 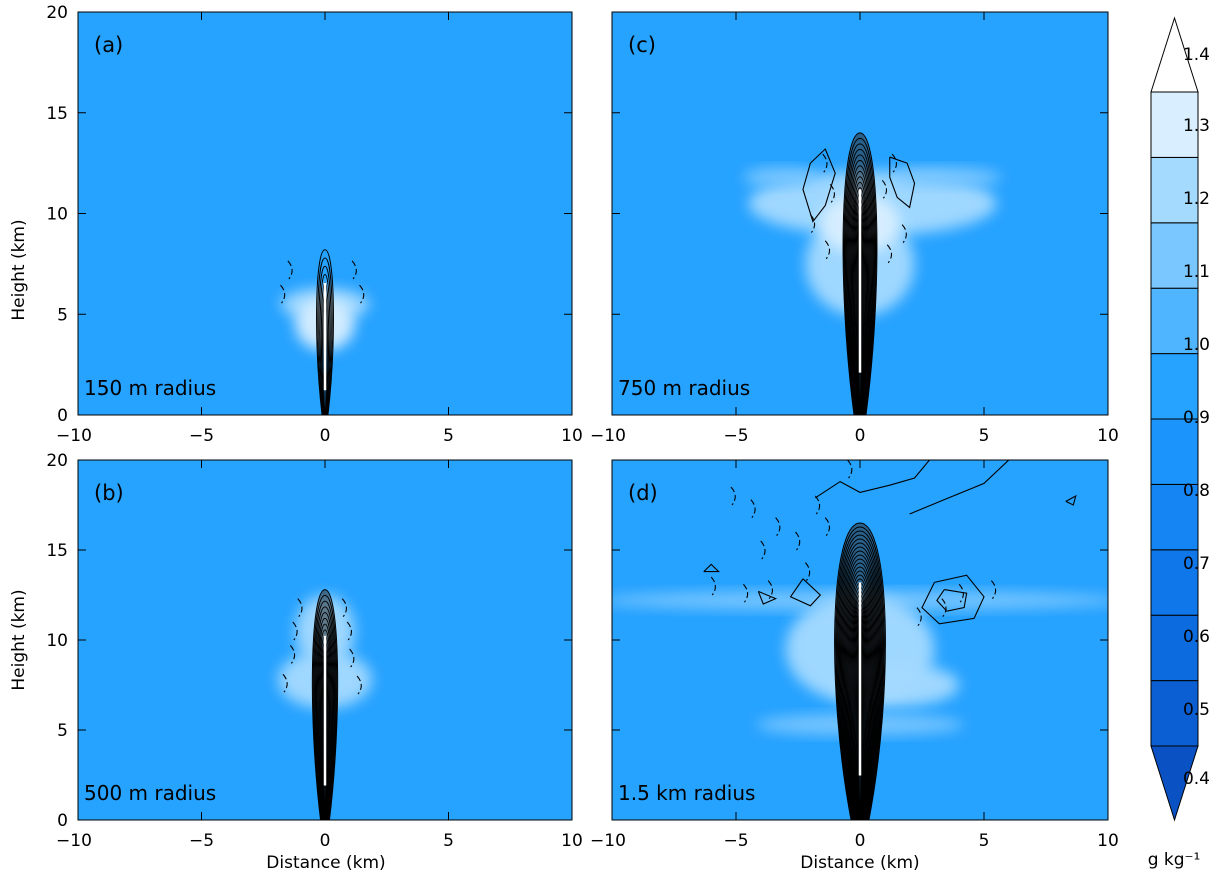 What do you see at coordinates (1196, 126) in the screenshot?
I see `colorbar-tick-label-9: 1.3` at bounding box center [1196, 126].